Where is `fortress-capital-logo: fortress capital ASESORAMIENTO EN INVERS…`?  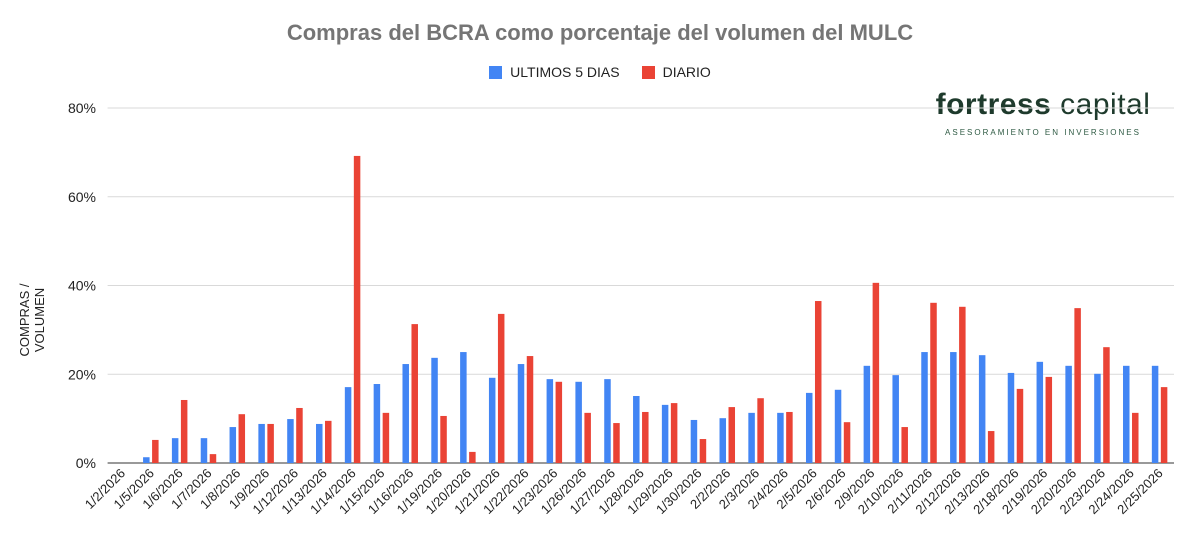
fortress-capital-logo: fortress capital ASESORAMIENTO EN INVERS… is located at coordinates (1043, 112).